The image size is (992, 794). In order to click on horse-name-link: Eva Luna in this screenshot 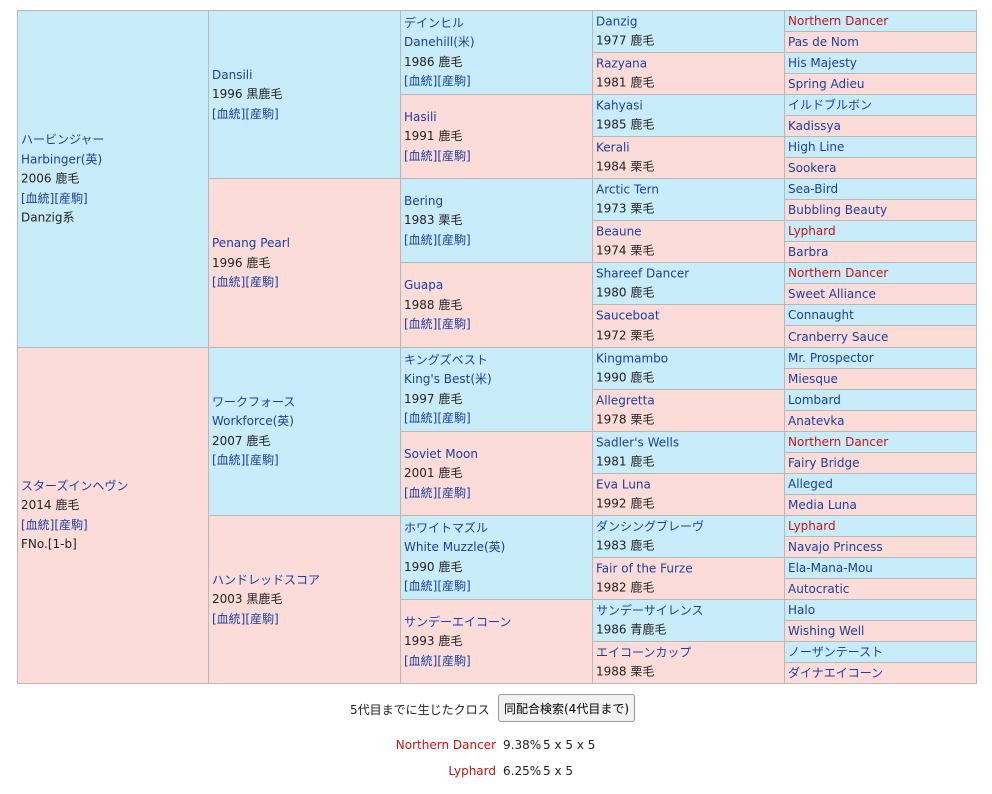, I will do `click(623, 484)`.